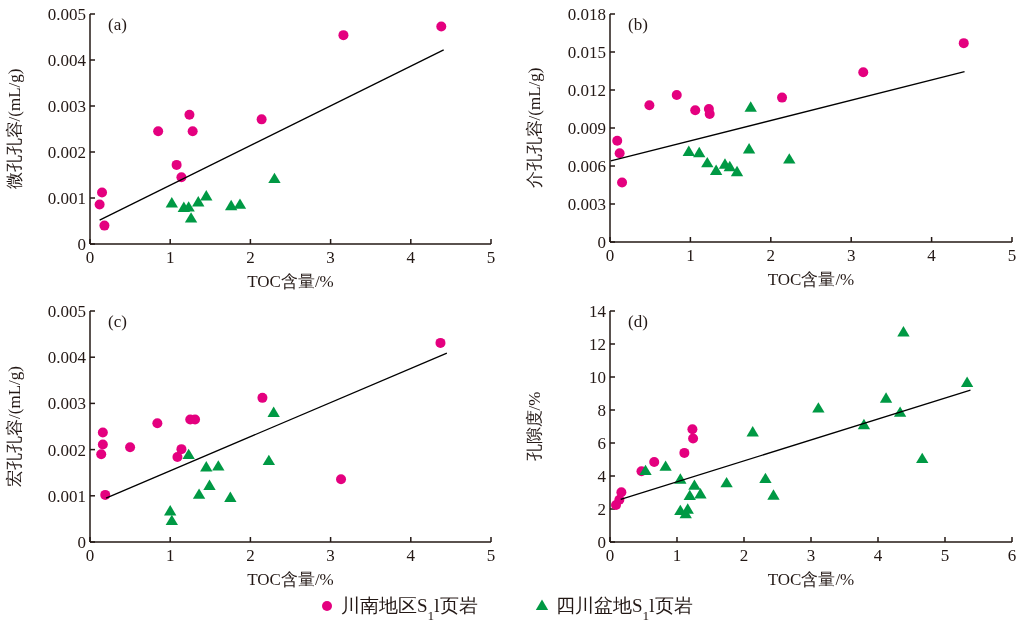 The width and height of the screenshot is (1024, 627). I want to click on annotation: (b), so click(638, 24).